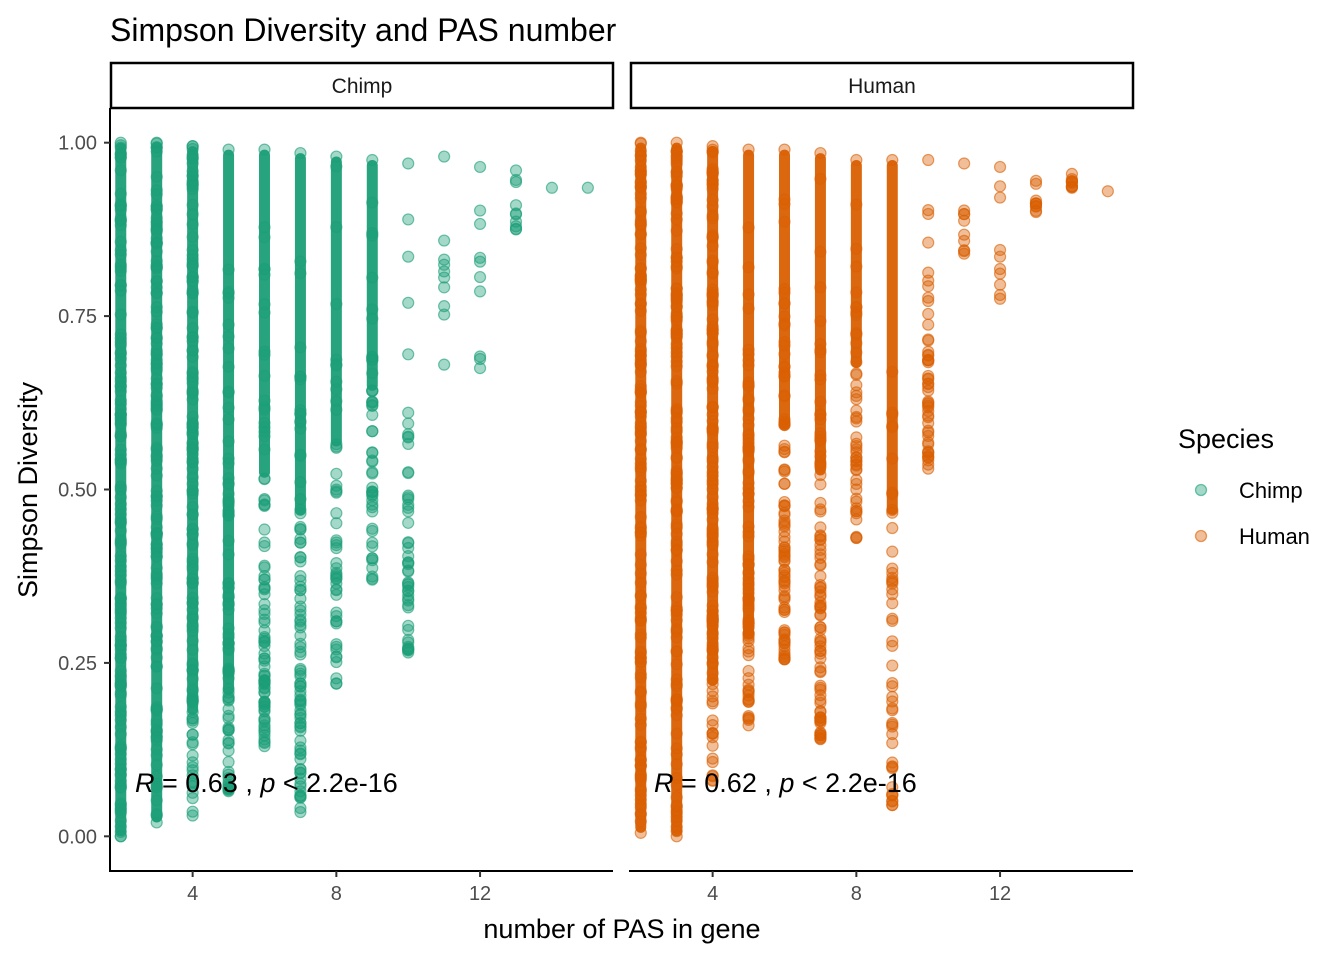 This screenshot has width=1344, height=960. I want to click on annotation-chimp-p: 2.2e-16, so click(352, 783).